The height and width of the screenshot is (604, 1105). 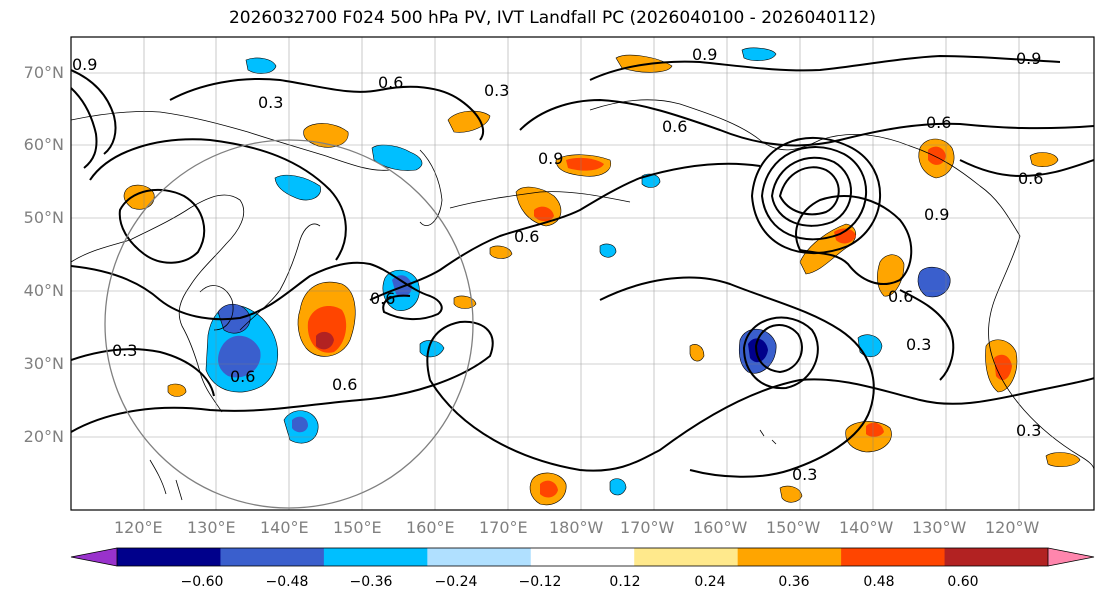 What do you see at coordinates (397, 157) in the screenshot?
I see `neg-blob-okhotsk` at bounding box center [397, 157].